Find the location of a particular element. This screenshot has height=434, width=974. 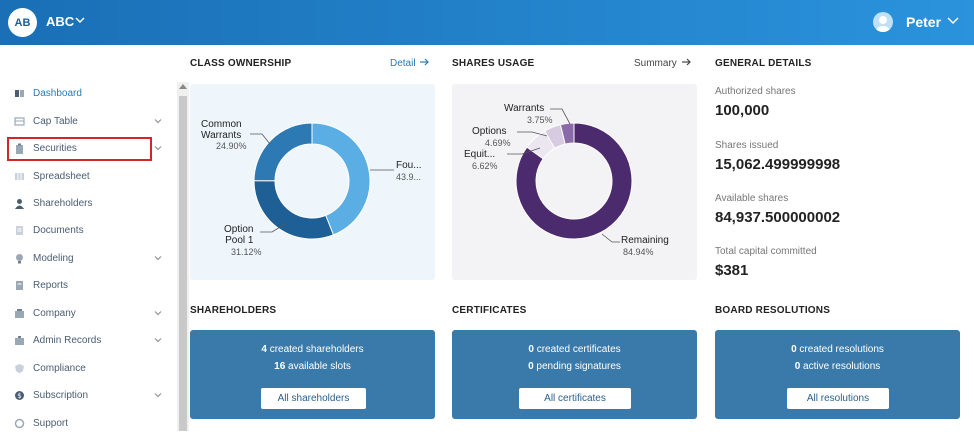

total-capital-label: Total capital committed is located at coordinates (766, 251).